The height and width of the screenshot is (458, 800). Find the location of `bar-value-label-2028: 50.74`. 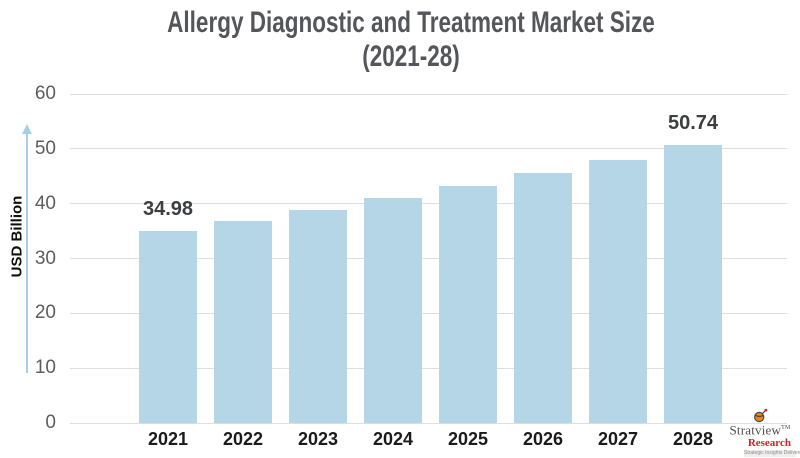

bar-value-label-2028: 50.74 is located at coordinates (693, 122).